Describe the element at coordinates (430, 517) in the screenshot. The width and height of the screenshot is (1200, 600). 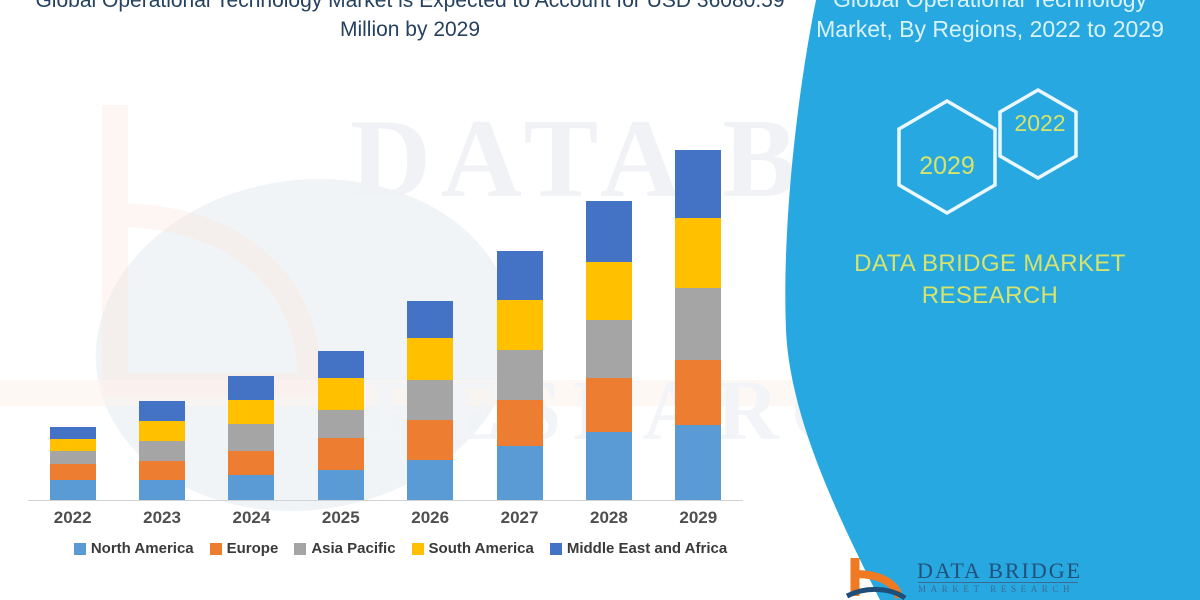
I see `x-axis-label: 2026` at that location.